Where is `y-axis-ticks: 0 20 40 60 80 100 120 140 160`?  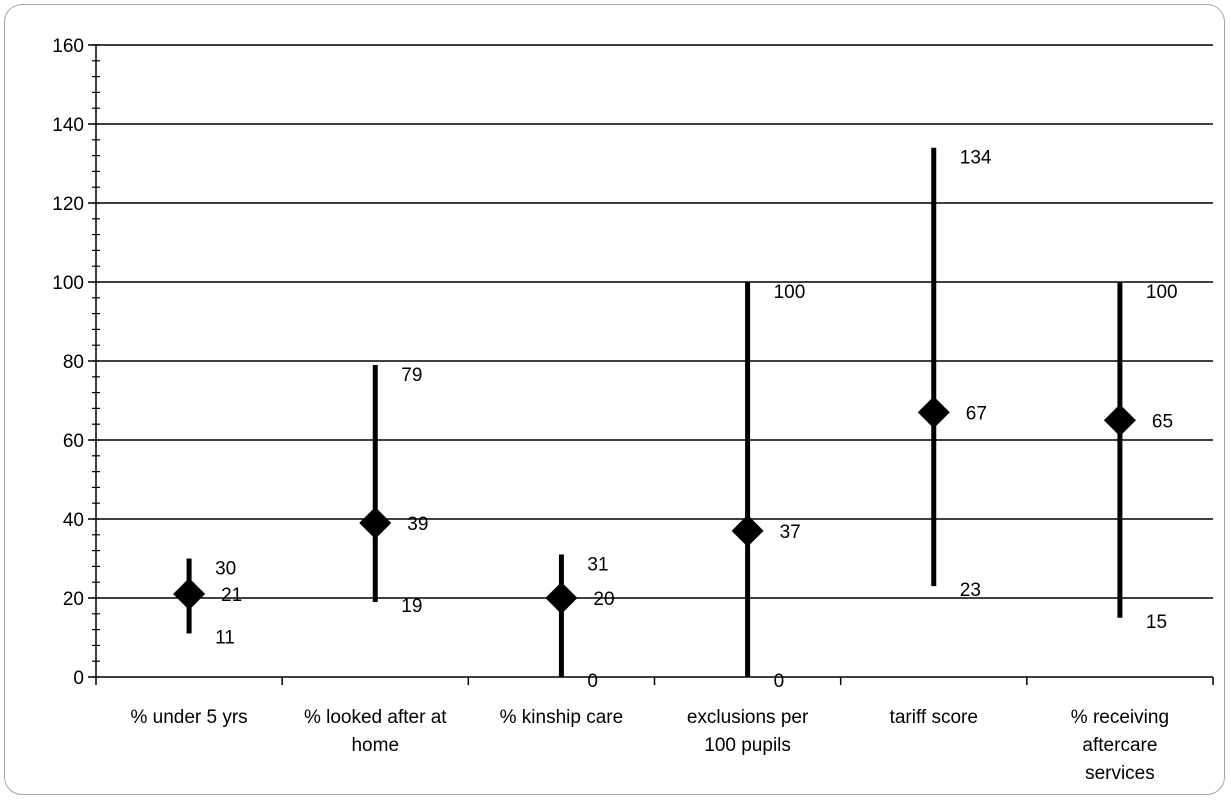 y-axis-ticks: 0 20 40 60 80 100 120 140 160 is located at coordinates (68, 362).